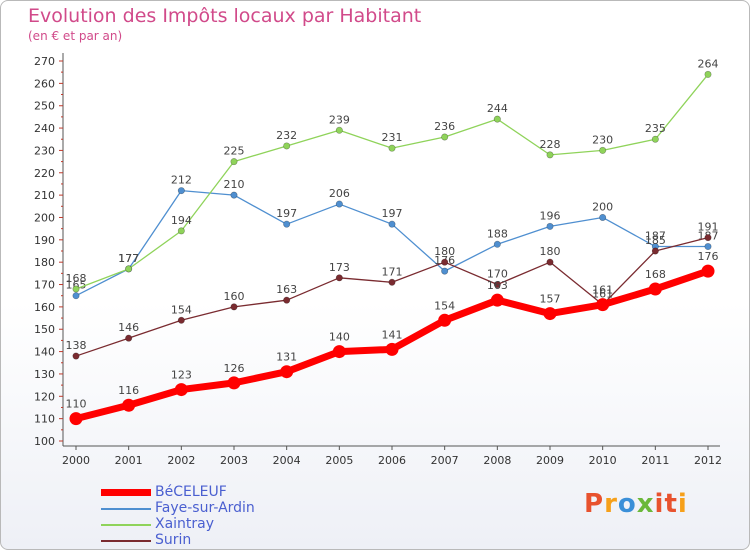 The height and width of the screenshot is (550, 750). Describe the element at coordinates (655, 460) in the screenshot. I see `x-tick-label: 2011` at that location.